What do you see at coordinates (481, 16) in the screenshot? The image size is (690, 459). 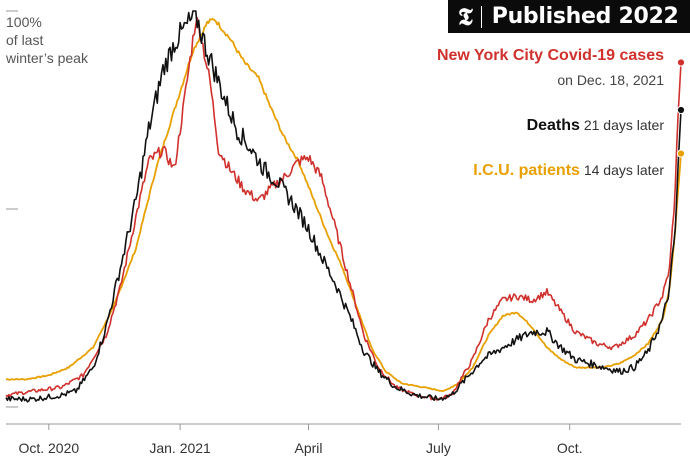 I see `badge-divider` at bounding box center [481, 16].